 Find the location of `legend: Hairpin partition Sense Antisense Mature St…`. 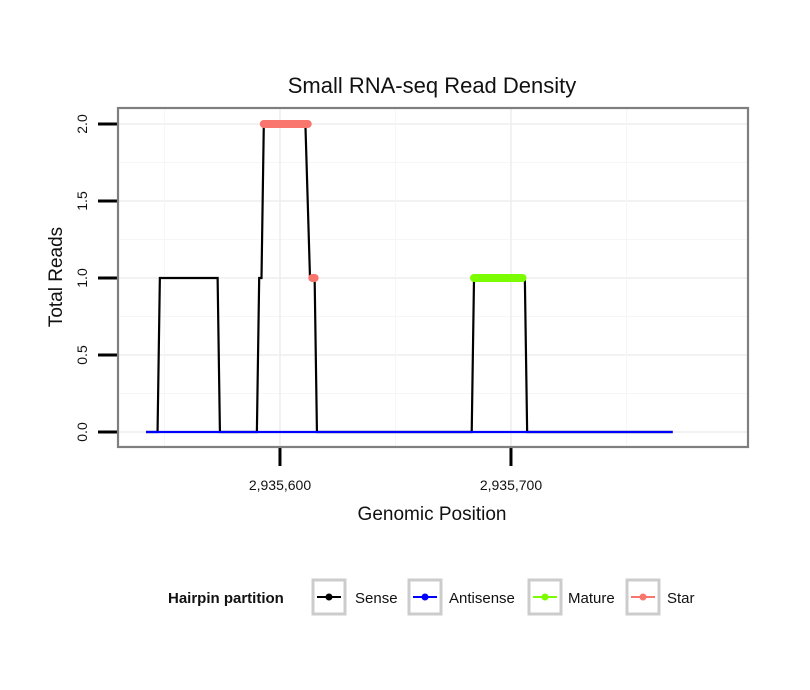

legend: Hairpin partition Sense Antisense Mature St… is located at coordinates (431, 597).